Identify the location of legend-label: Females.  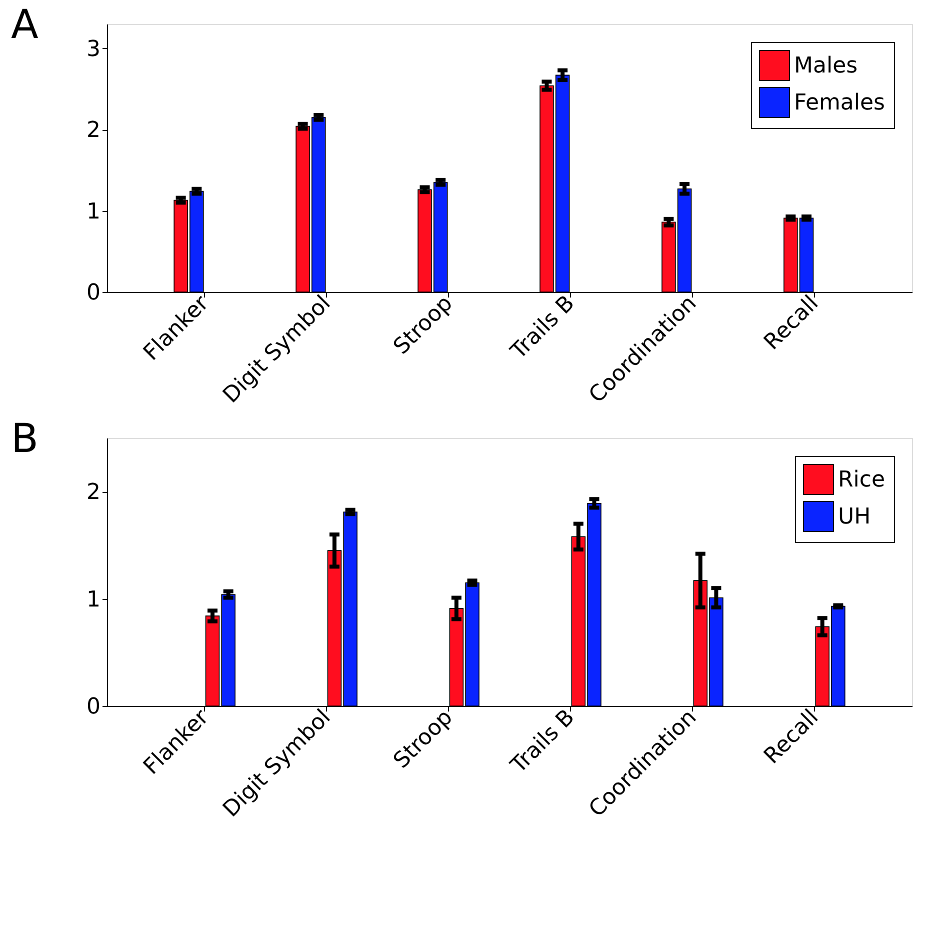
(840, 103).